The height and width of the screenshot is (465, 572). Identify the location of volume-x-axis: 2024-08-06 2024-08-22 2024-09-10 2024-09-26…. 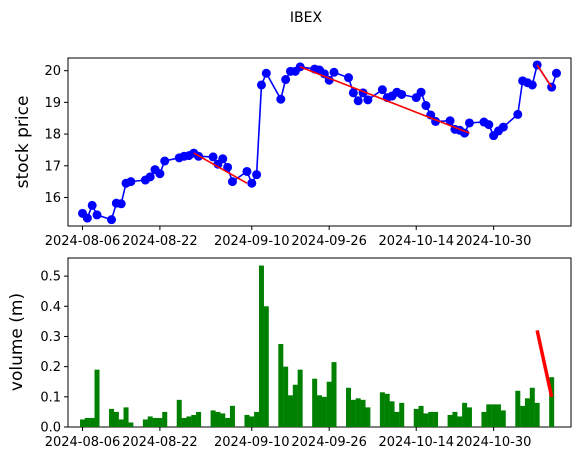
(288, 438).